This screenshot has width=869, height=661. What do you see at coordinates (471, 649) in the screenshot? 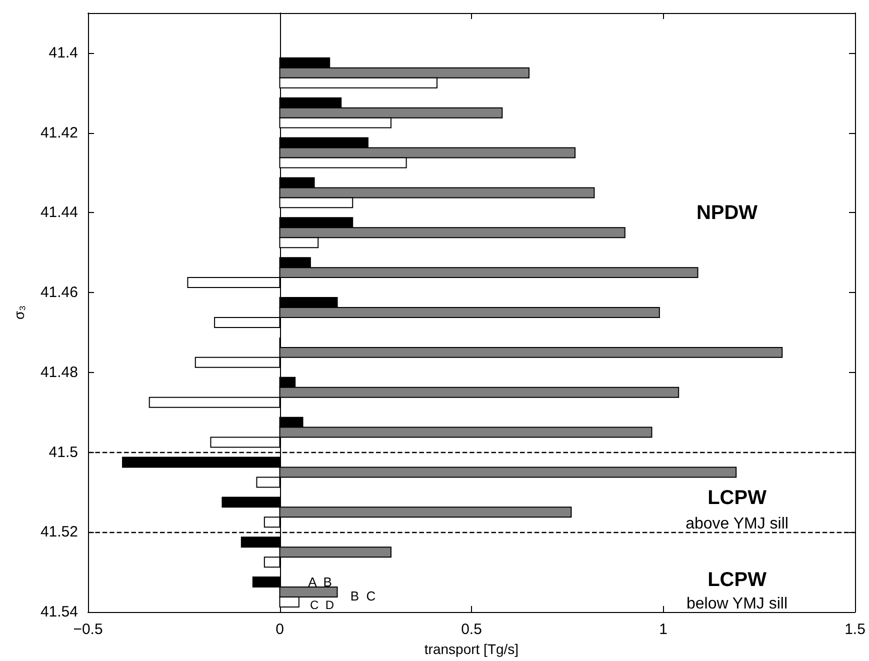
I see `x-axis-title: transport [Tg/s]` at bounding box center [471, 649].